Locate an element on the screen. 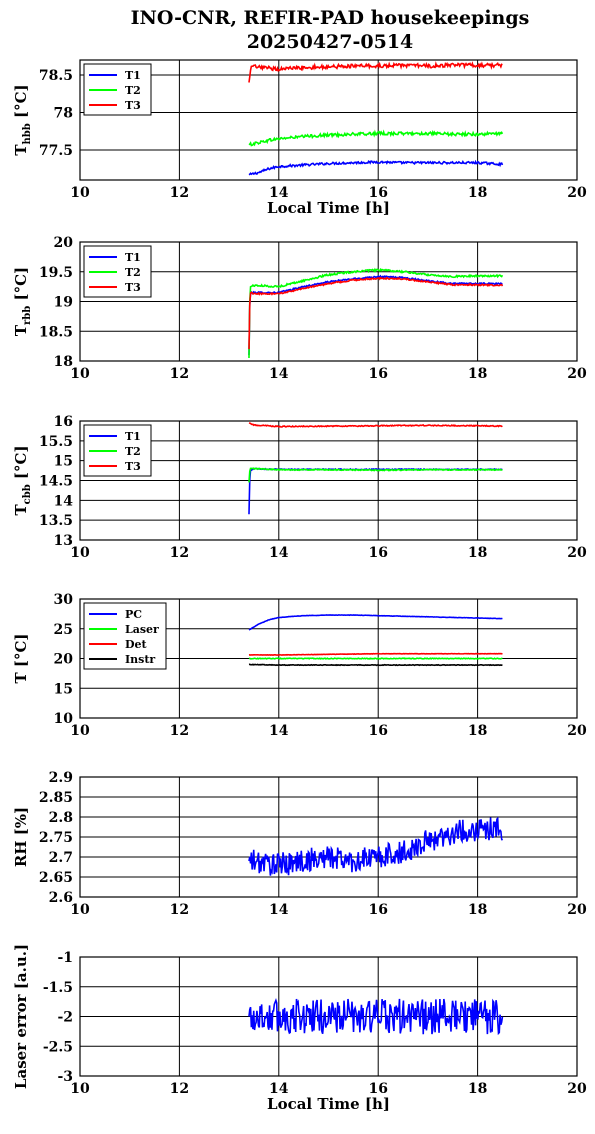  y-axis-label: Tcbb [°C] is located at coordinates (22, 480).